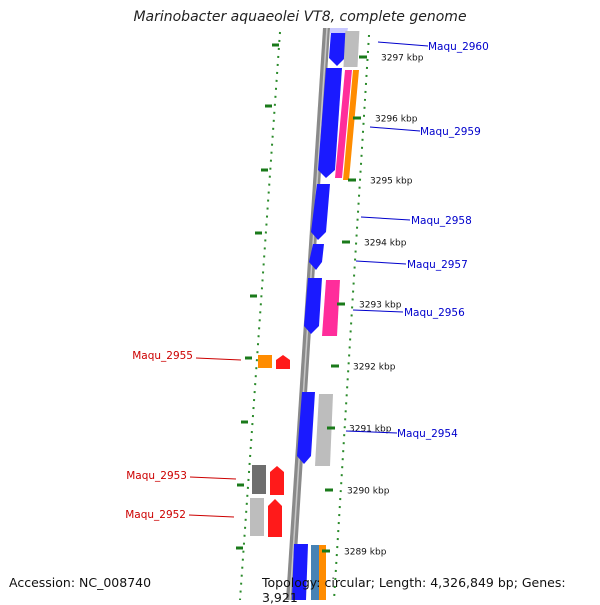 Image resolution: width=600 pixels, height=605 pixels. What do you see at coordinates (257, 296) in the screenshot?
I see `minor-ticks` at bounding box center [257, 296].